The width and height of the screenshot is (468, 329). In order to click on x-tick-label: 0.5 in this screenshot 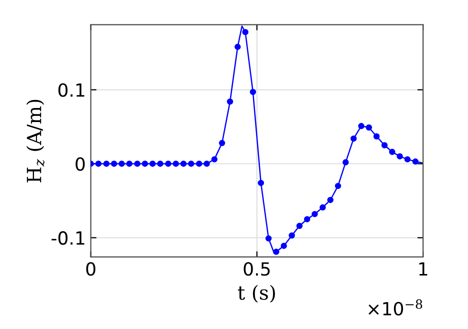, I will do `click(257, 269)`.